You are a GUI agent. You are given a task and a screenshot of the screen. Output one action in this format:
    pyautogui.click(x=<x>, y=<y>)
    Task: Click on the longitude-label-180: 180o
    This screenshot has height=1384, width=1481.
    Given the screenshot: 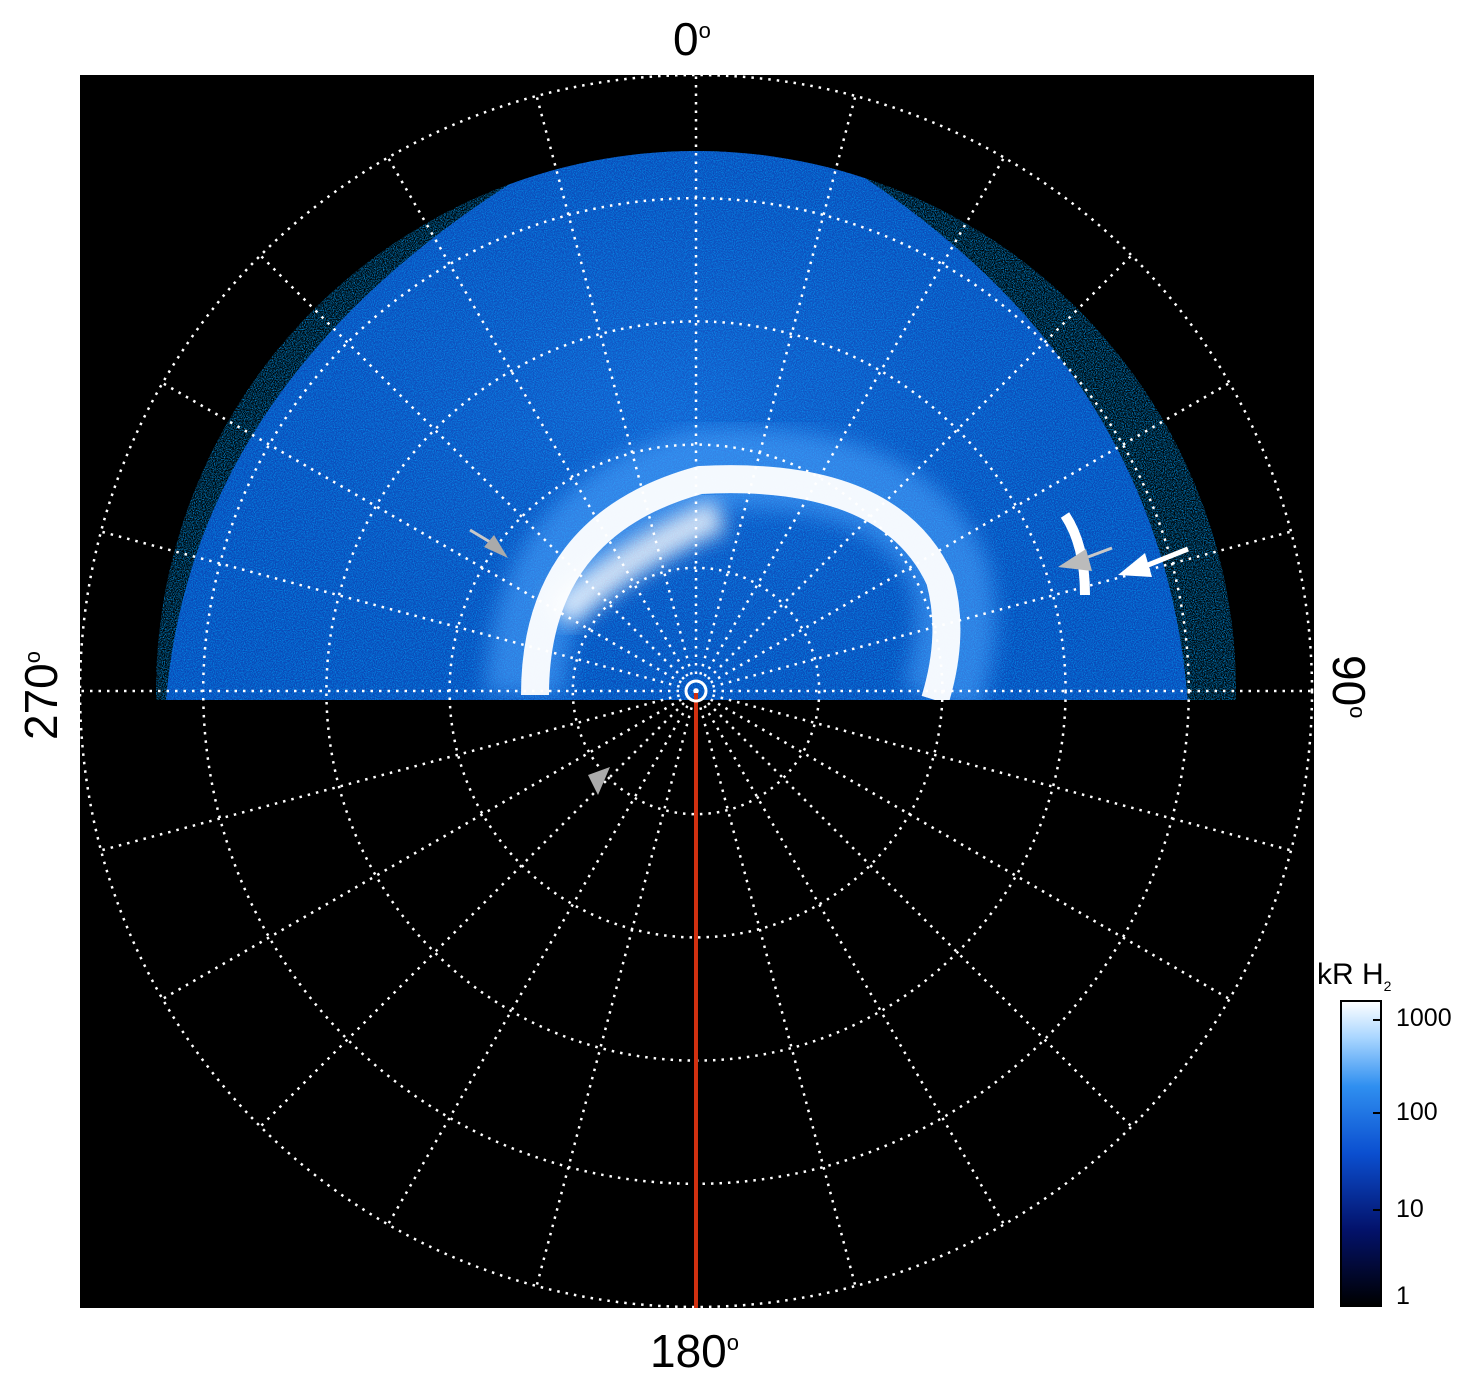 What is the action you would take?
    pyautogui.click(x=694, y=1351)
    